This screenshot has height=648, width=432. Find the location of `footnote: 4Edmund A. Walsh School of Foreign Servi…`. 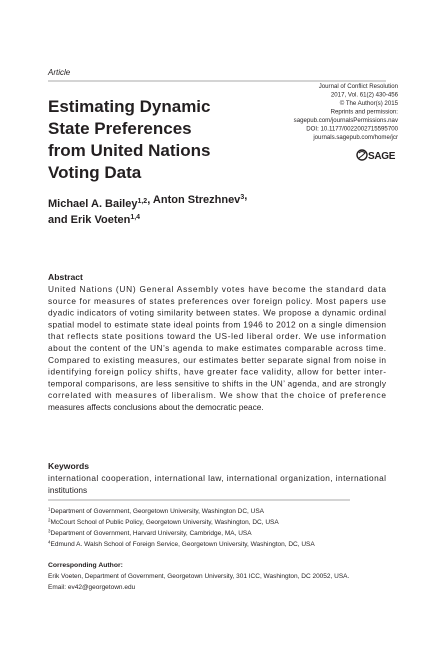

footnote: 4Edmund A. Walsh School of Foreign Servi… is located at coordinates (181, 544).